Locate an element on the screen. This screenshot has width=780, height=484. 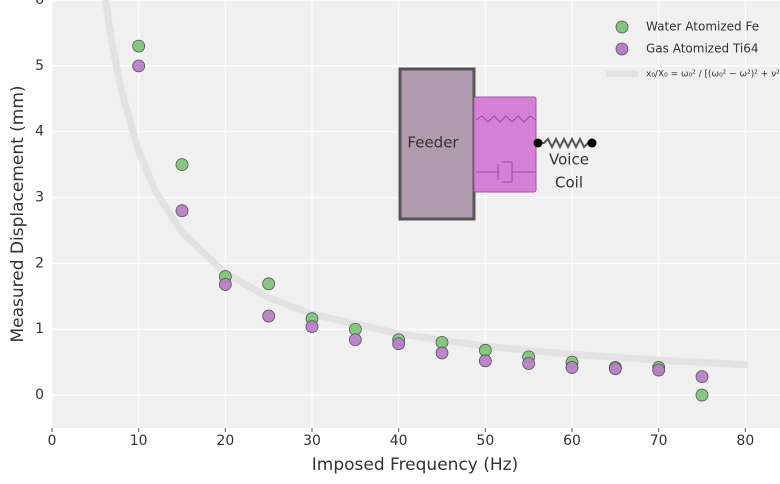
legend-label: Gas Atomized Ti64 is located at coordinates (702, 49).